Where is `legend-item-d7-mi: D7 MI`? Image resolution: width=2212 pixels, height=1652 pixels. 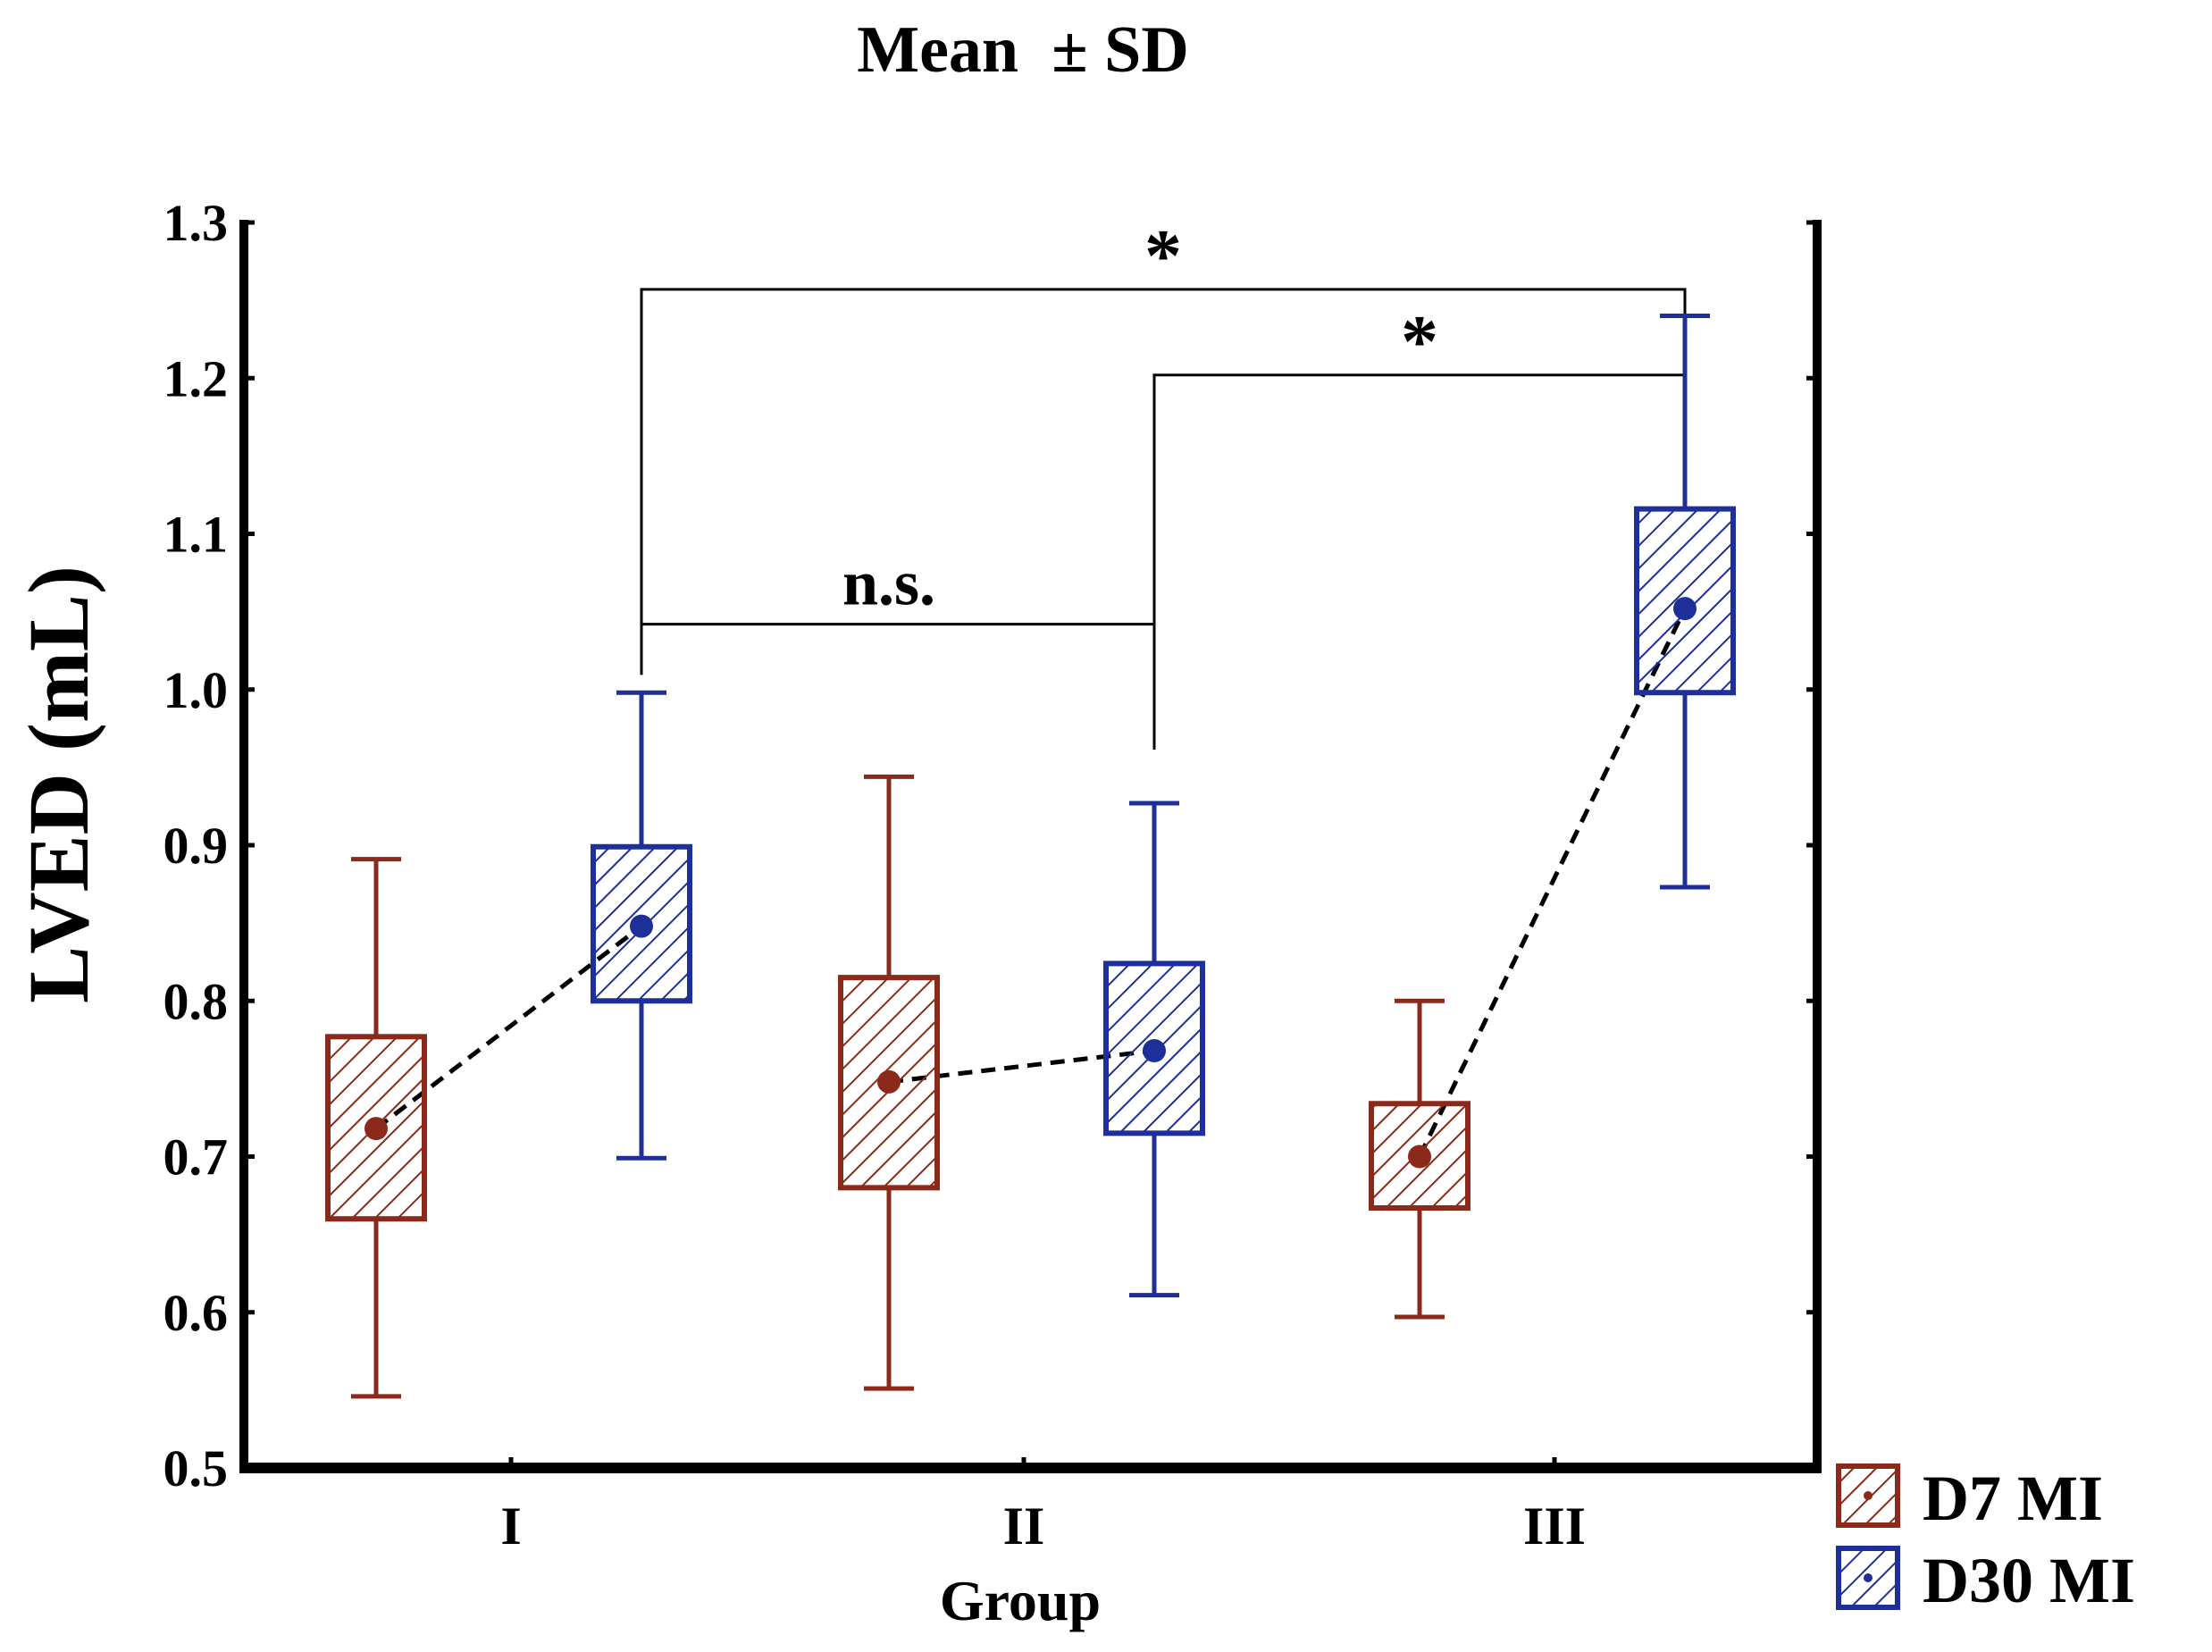 legend-item-d7-mi: D7 MI is located at coordinates (1970, 1498).